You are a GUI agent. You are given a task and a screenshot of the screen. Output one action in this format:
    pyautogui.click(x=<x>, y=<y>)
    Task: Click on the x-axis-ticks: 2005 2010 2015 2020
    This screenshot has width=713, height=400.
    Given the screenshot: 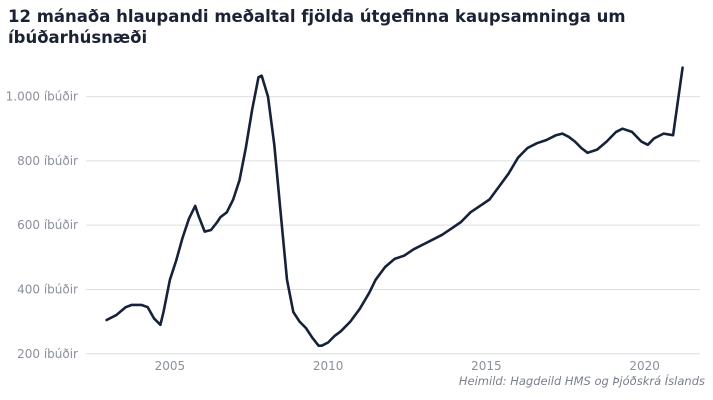 What is the action you would take?
    pyautogui.click(x=407, y=366)
    